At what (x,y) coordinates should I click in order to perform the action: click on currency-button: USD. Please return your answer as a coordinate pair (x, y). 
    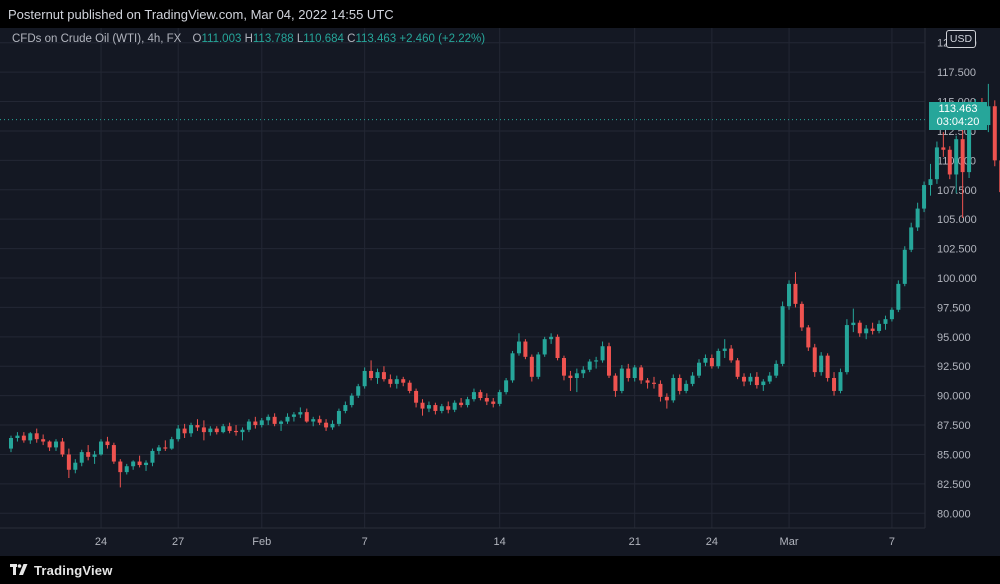
    Looking at the image, I should click on (961, 39).